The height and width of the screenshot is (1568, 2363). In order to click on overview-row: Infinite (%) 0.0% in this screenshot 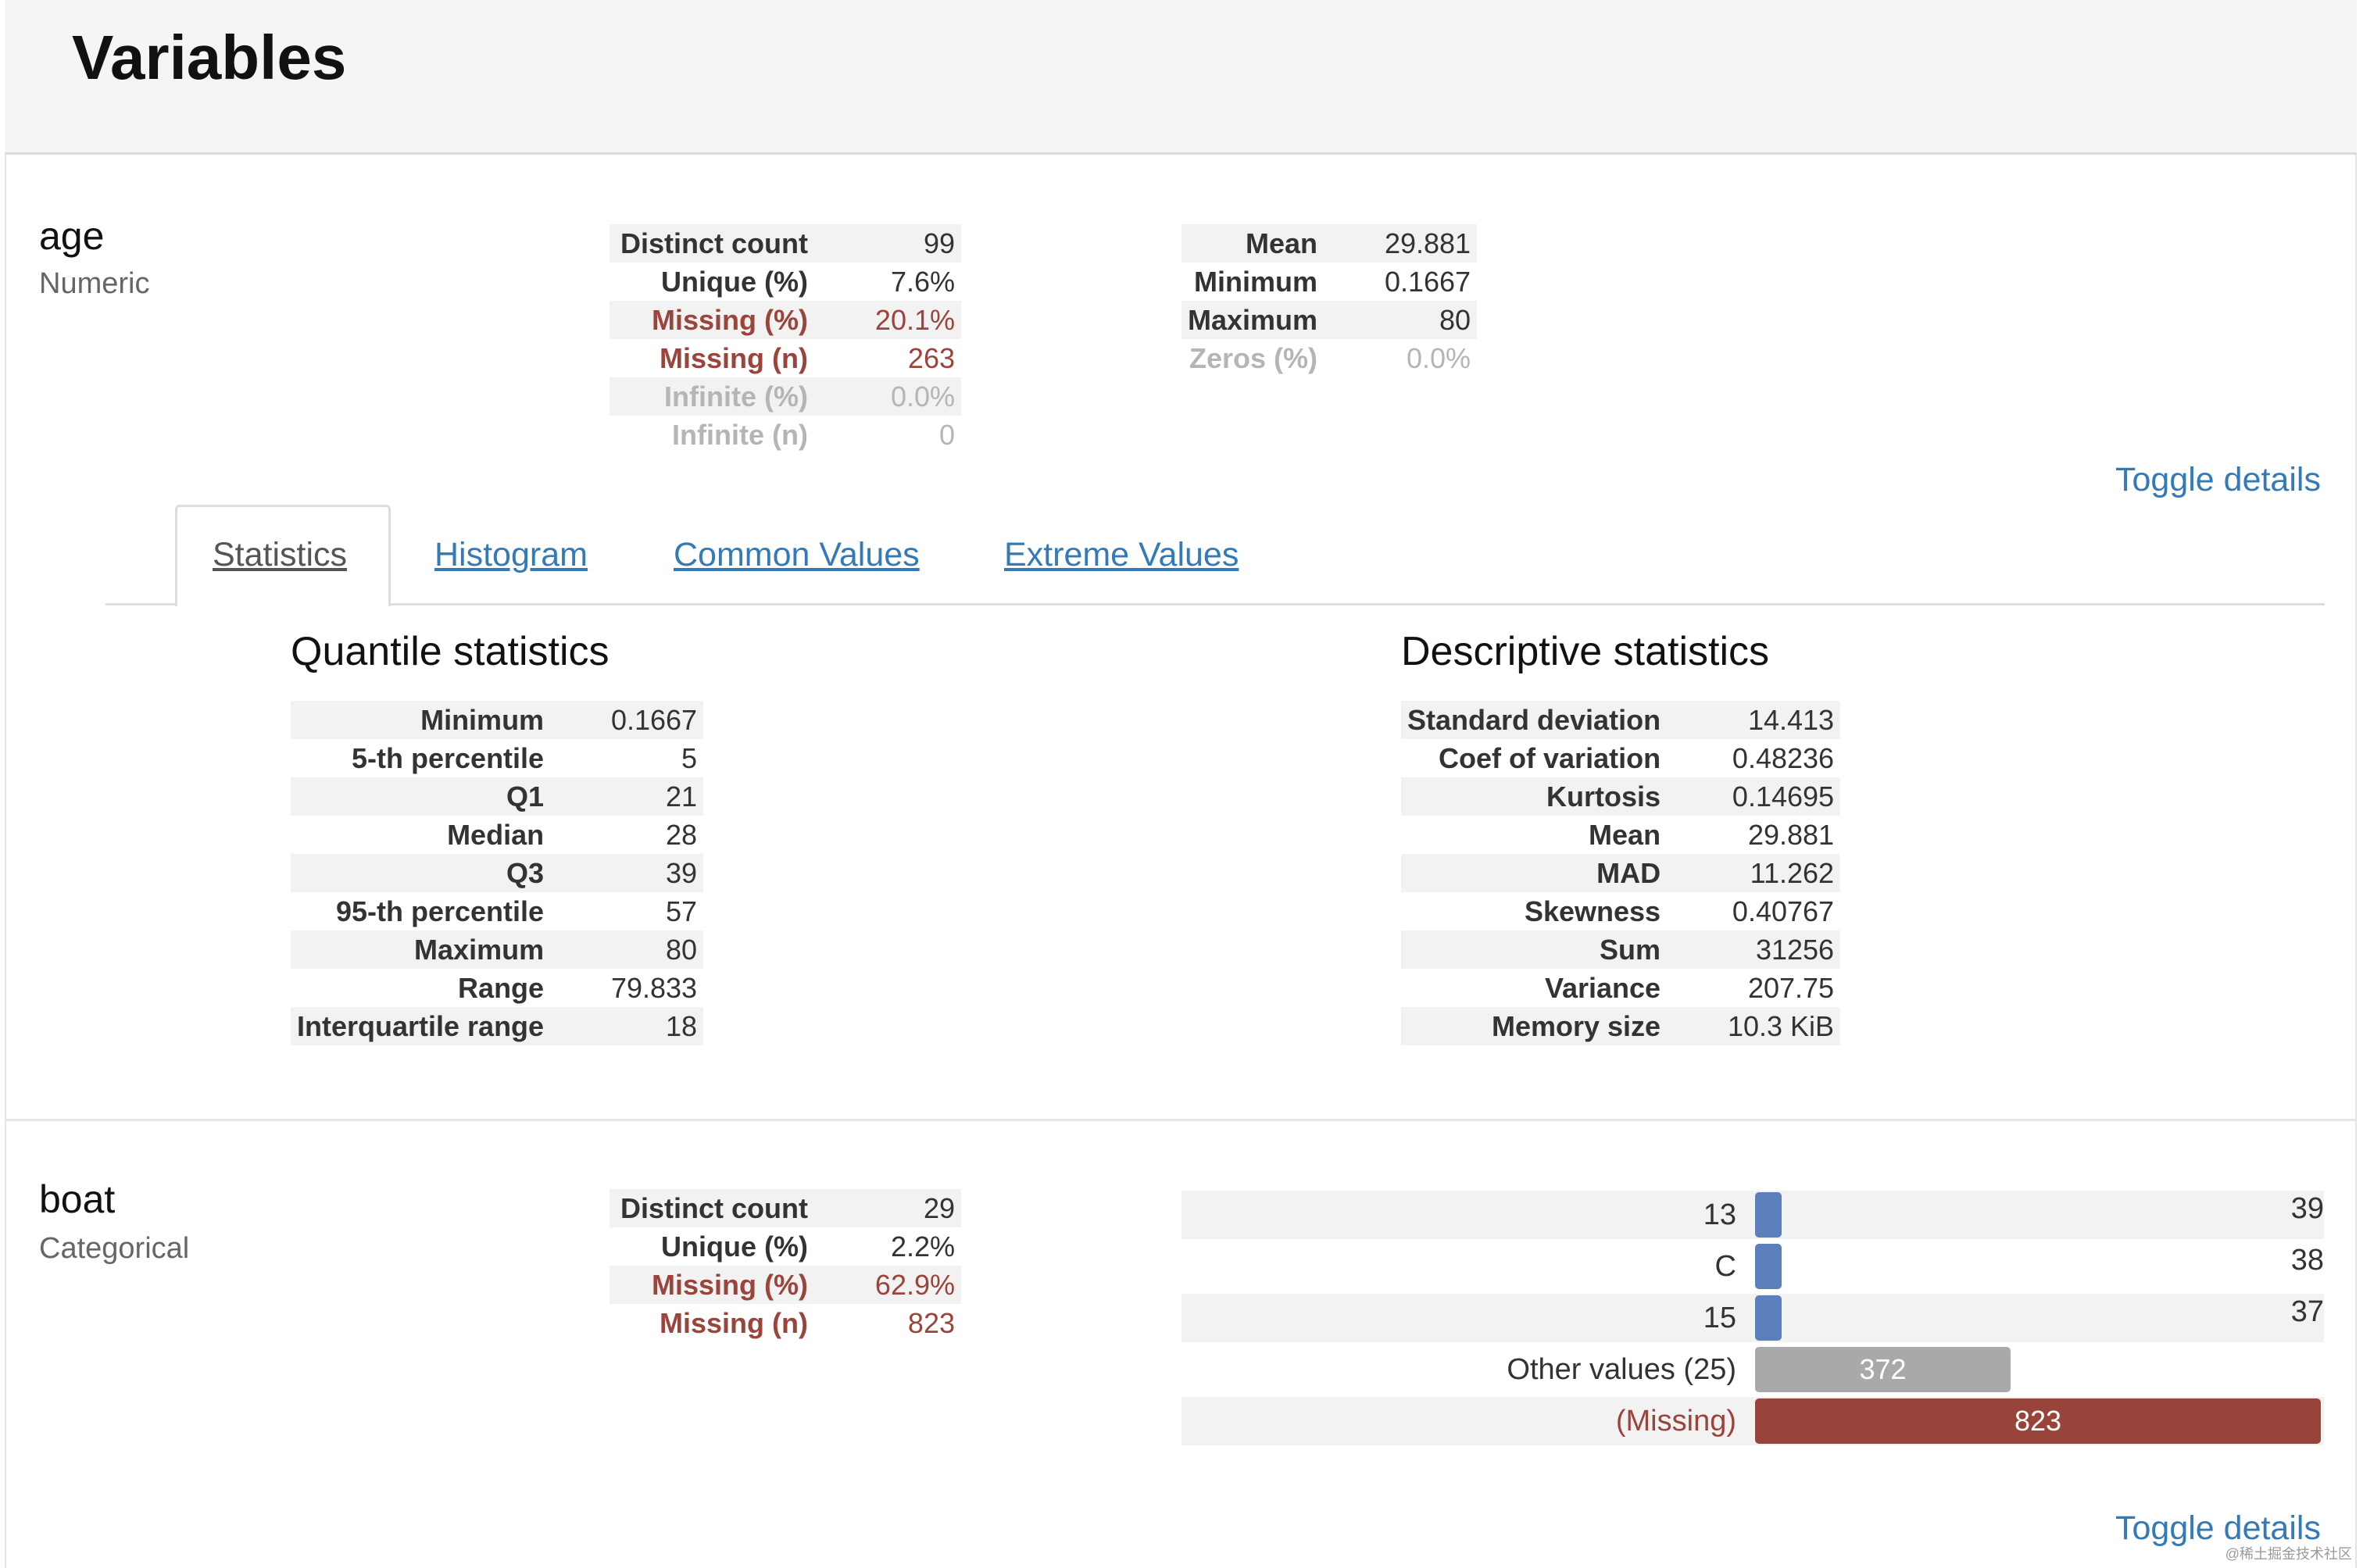, I will do `click(785, 396)`.